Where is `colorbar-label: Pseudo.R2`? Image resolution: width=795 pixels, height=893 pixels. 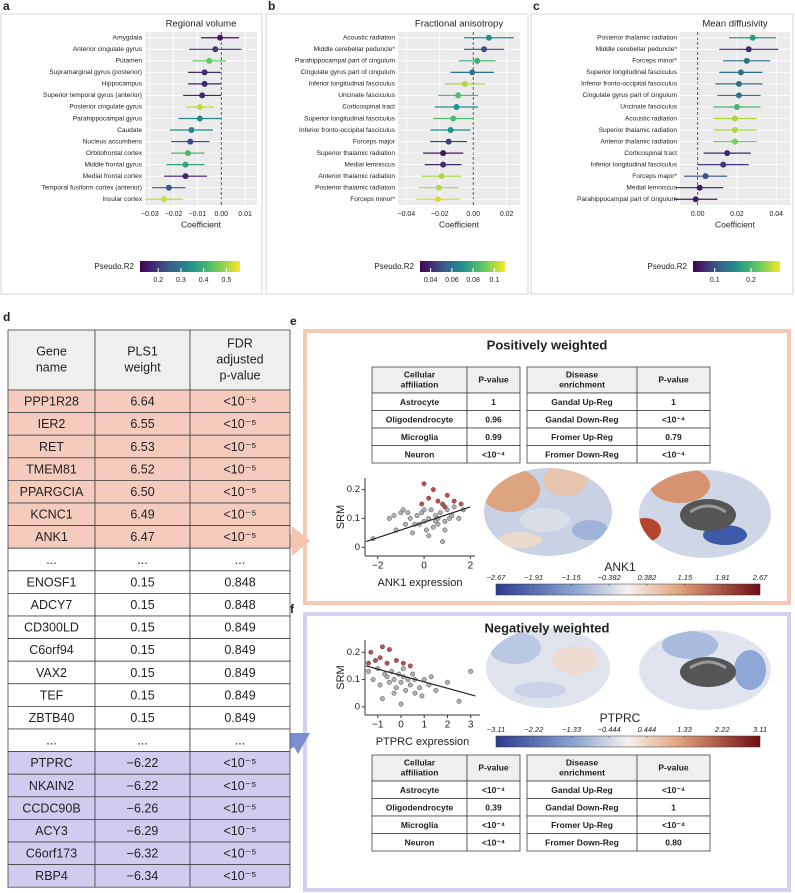 colorbar-label: Pseudo.R2 is located at coordinates (667, 266).